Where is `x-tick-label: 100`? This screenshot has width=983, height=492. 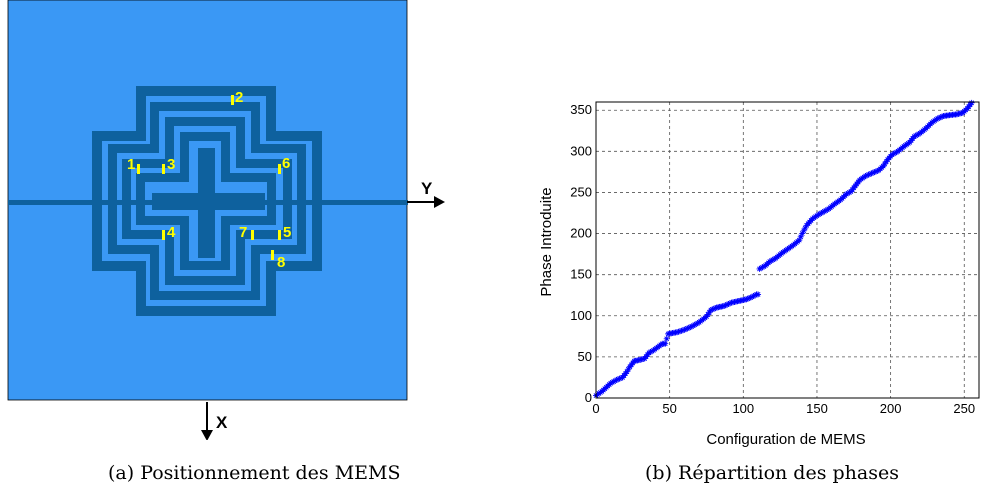 x-tick-label: 100 is located at coordinates (743, 408).